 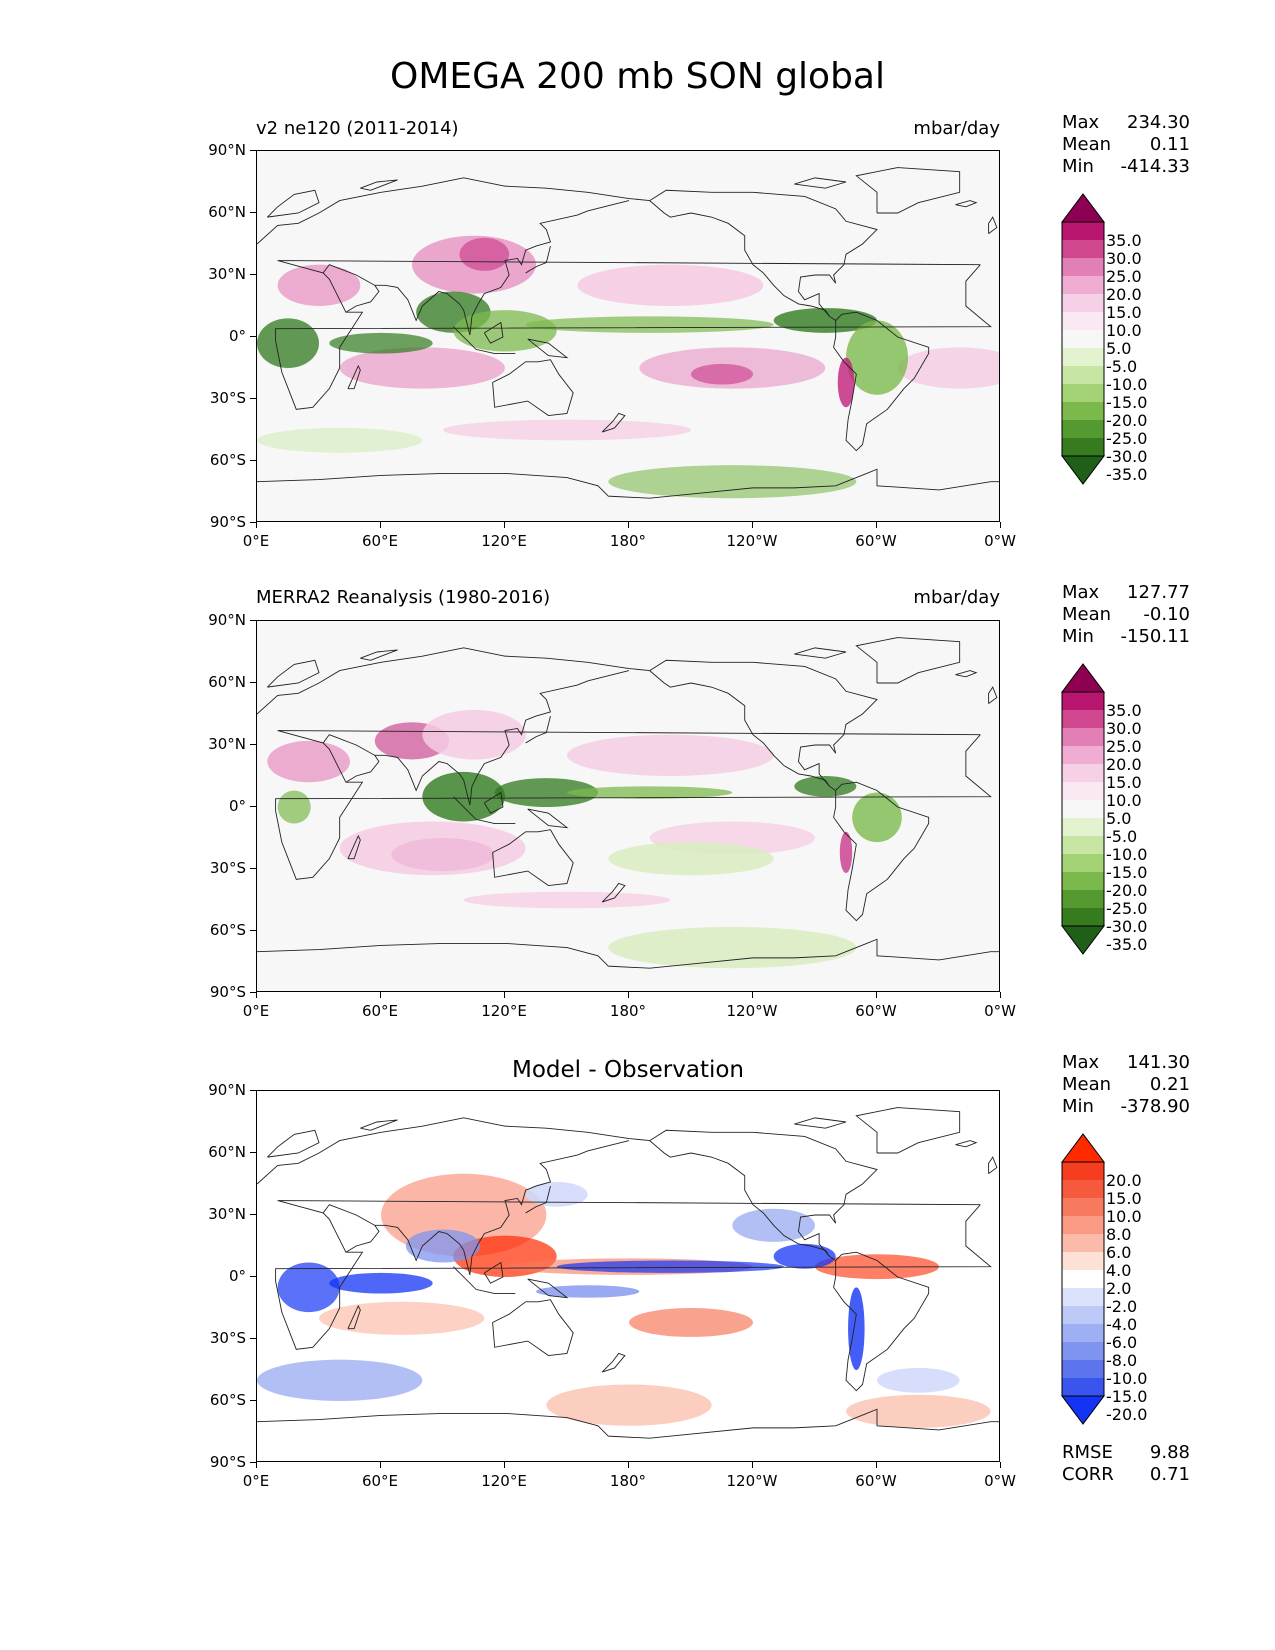 I want to click on figure-title: OMEGA 200 mb SON global, so click(x=637, y=76).